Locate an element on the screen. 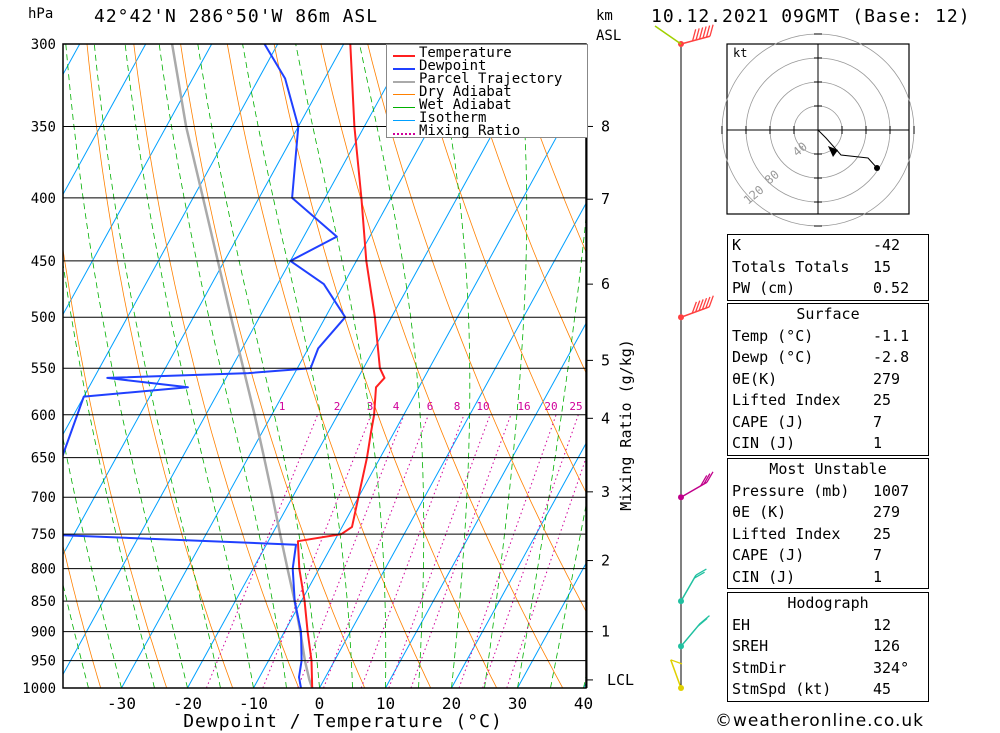 The width and height of the screenshot is (1000, 733). row-label: CIN (J) is located at coordinates (764, 576).